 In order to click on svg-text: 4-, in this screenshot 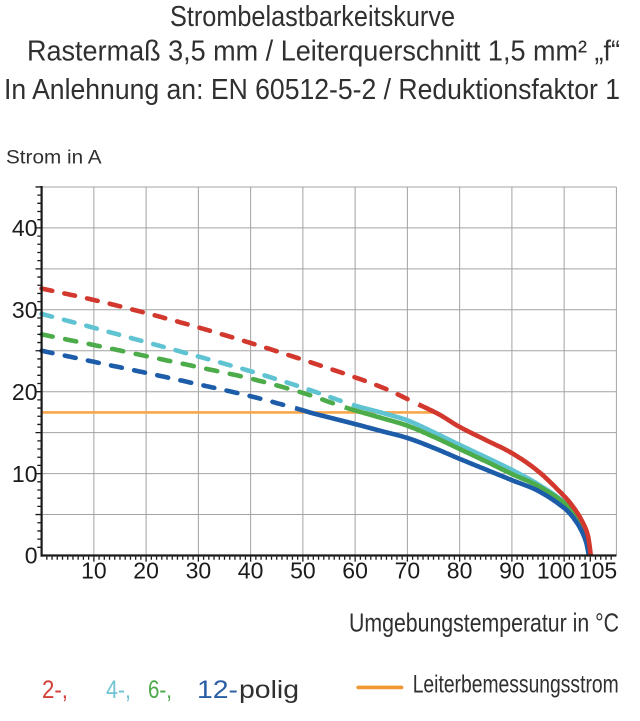, I will do `click(118, 690)`.